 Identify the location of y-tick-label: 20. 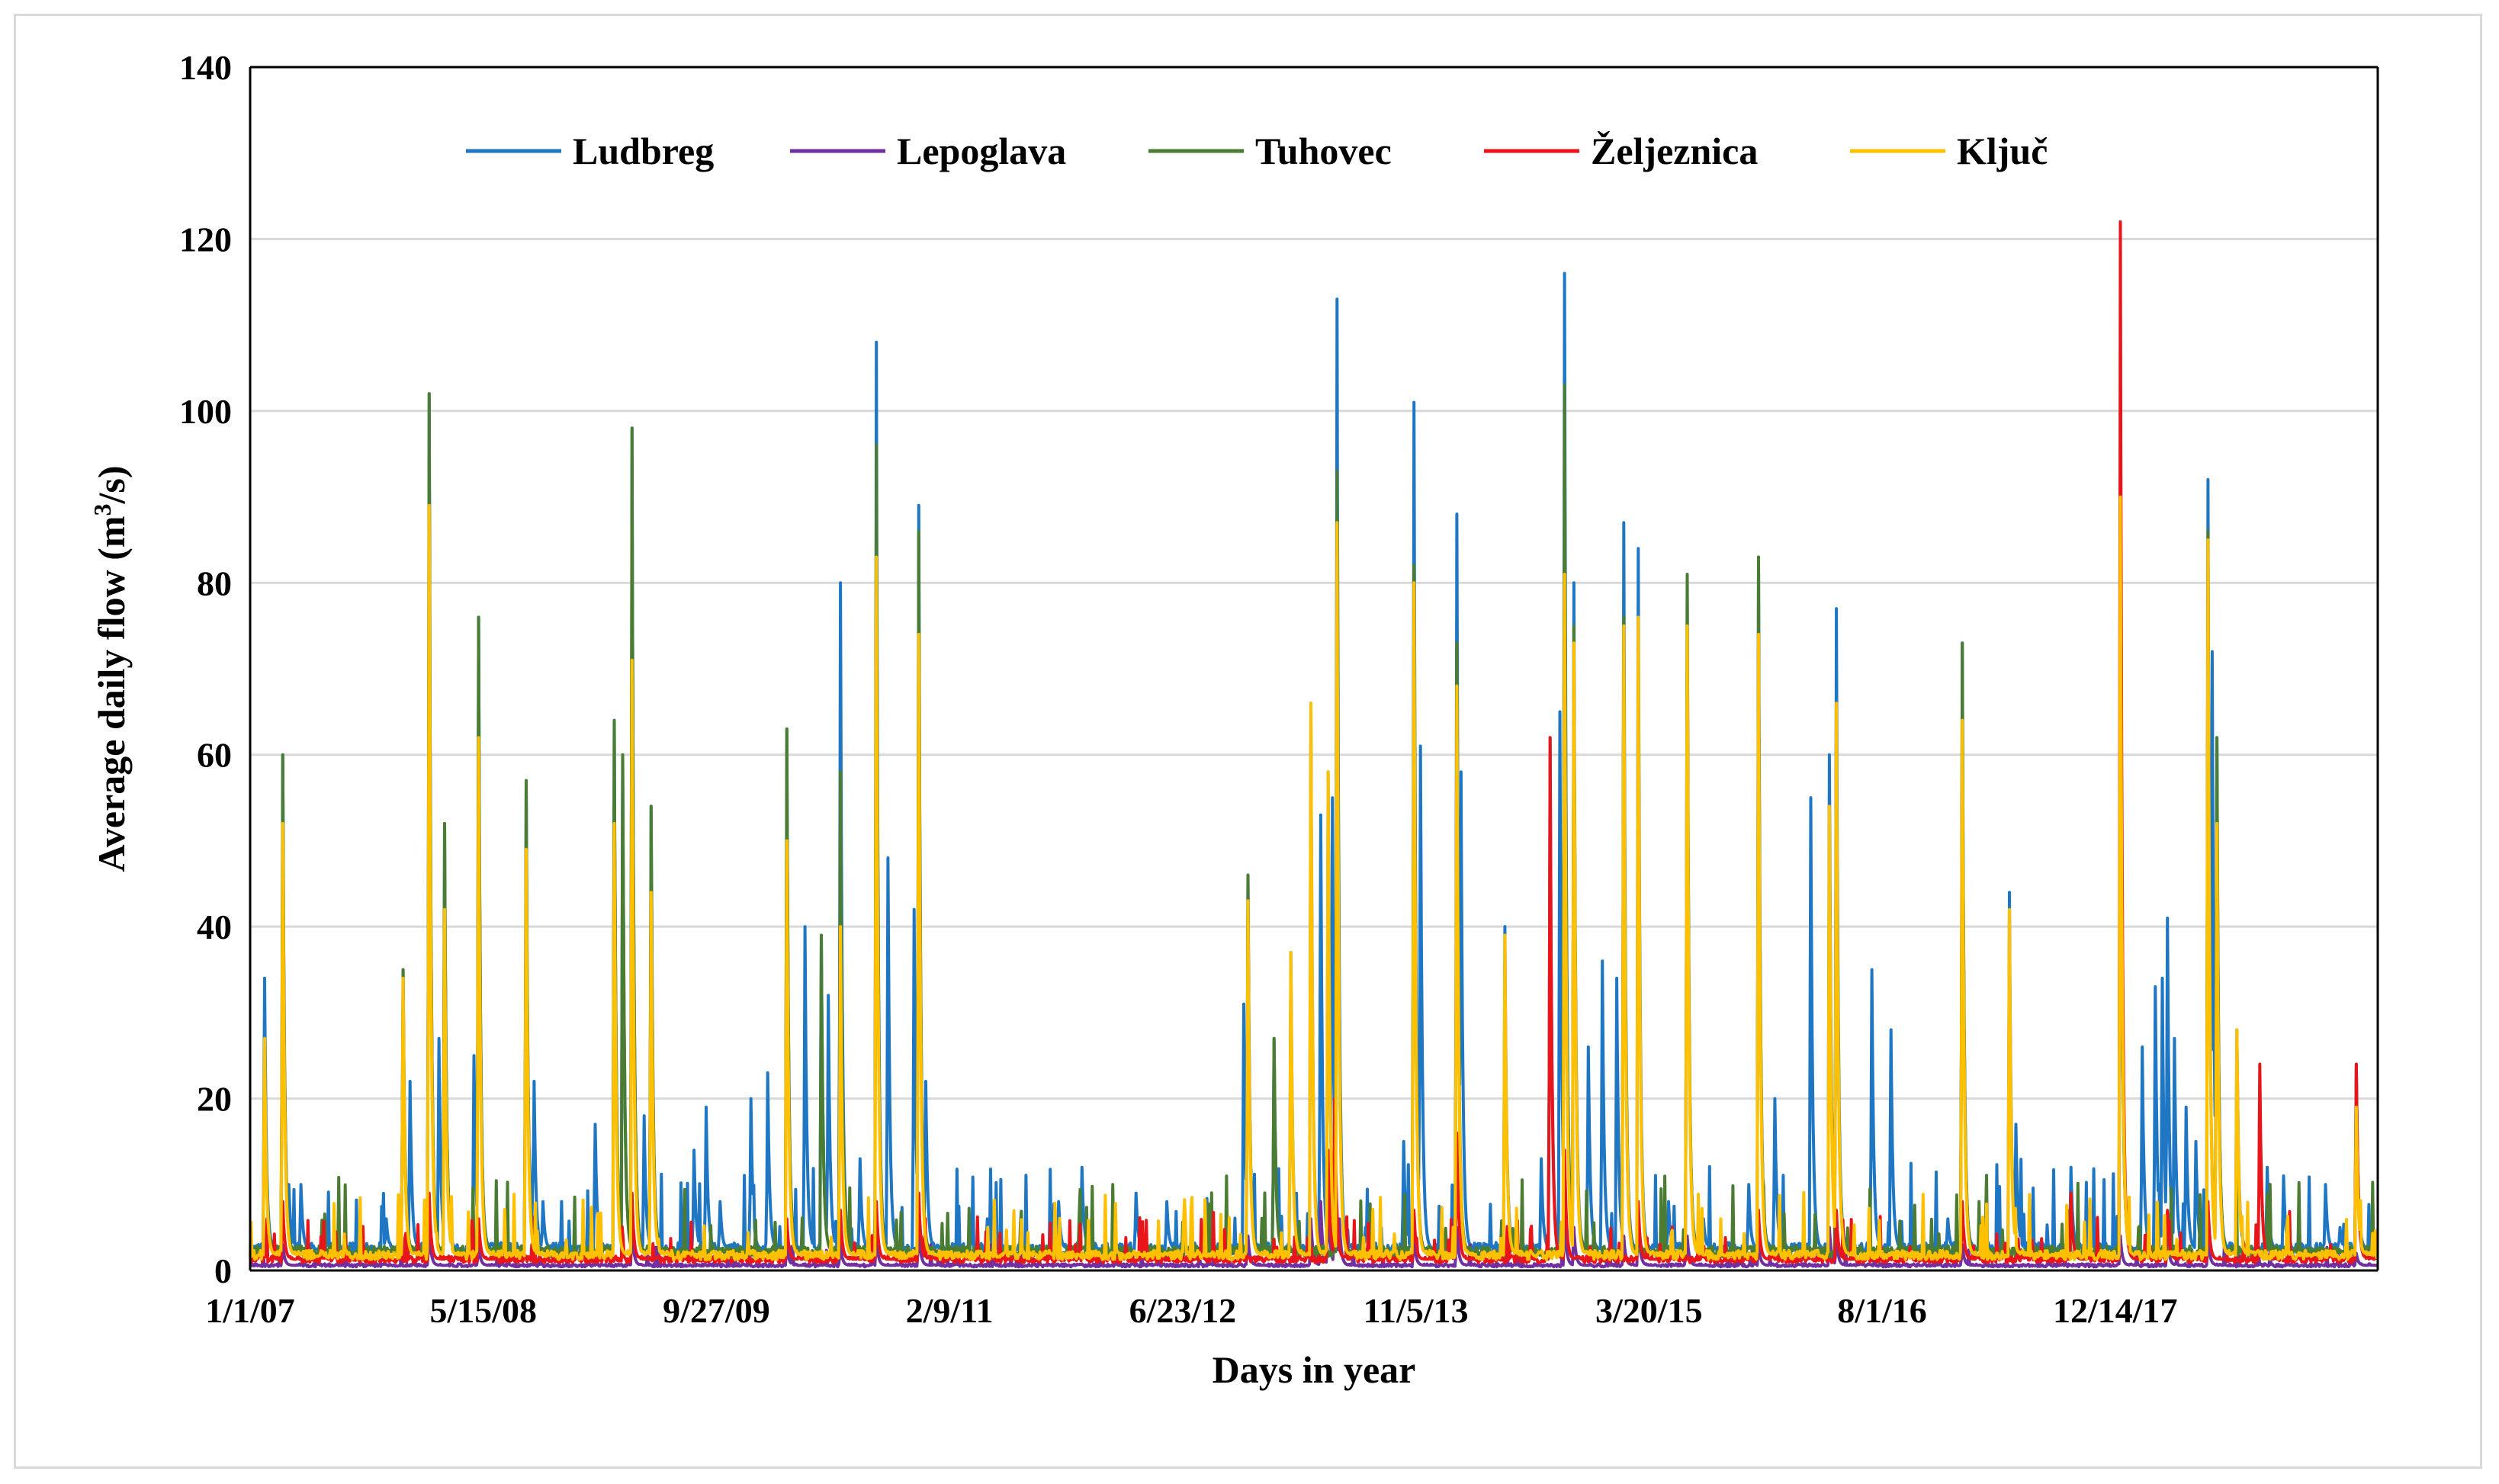
(214, 1099).